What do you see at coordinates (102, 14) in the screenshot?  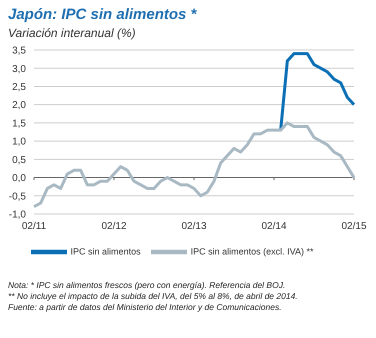 I see `chart-title: Japón: IPC sin alimentos *` at bounding box center [102, 14].